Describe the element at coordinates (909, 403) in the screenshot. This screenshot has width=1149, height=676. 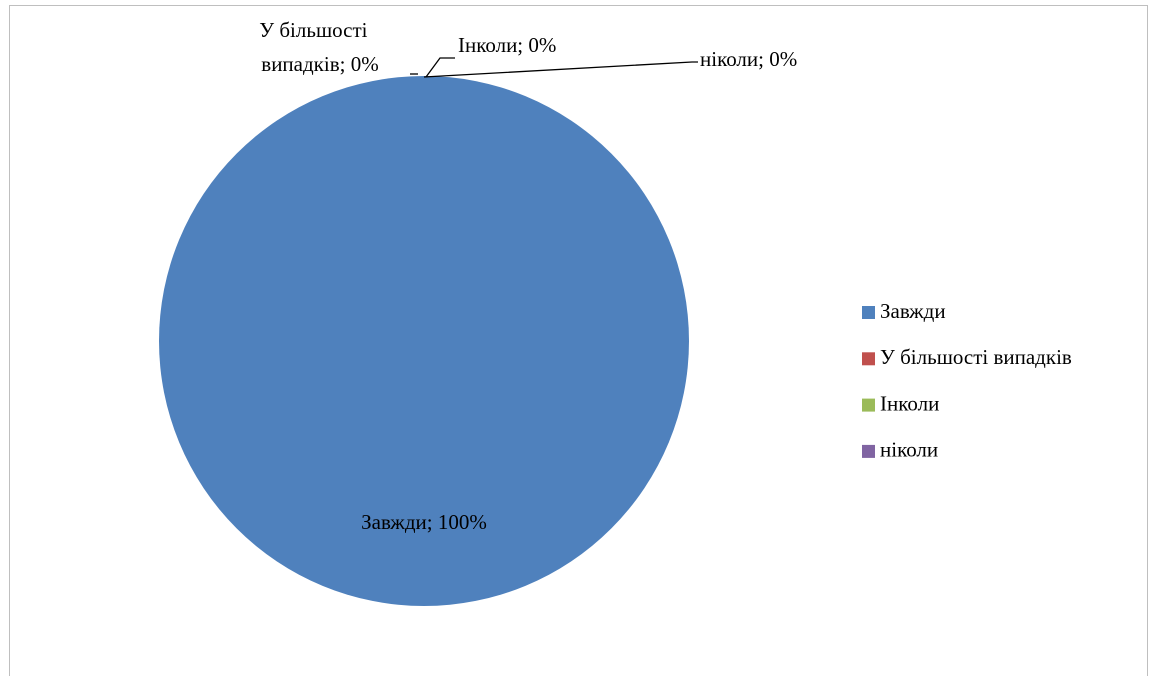
I see `legend-label: Інколи` at that location.